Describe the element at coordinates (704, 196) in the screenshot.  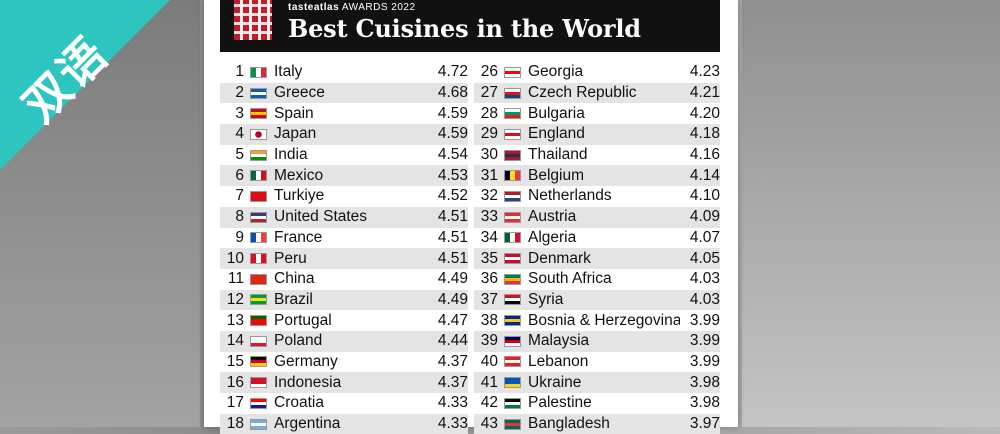
I see `score-value: 4.10` at that location.